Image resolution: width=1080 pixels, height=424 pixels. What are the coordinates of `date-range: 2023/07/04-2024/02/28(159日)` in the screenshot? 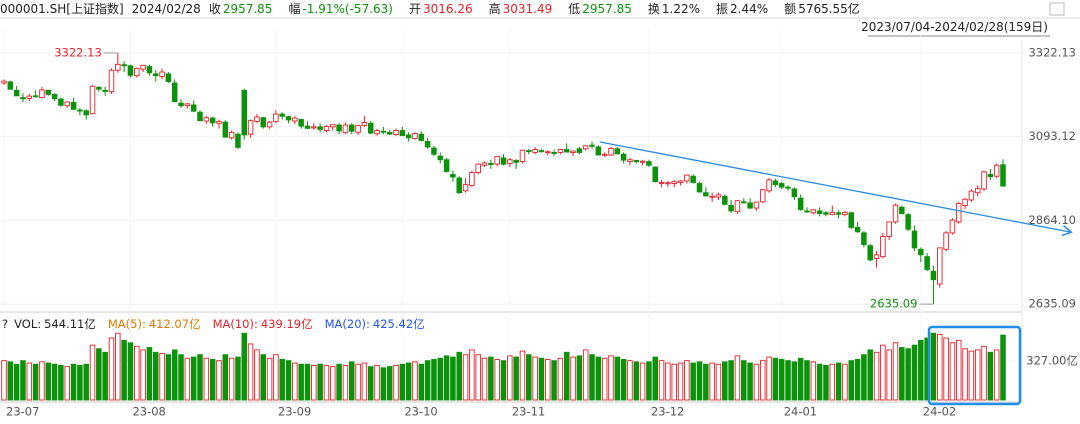 It's located at (954, 27).